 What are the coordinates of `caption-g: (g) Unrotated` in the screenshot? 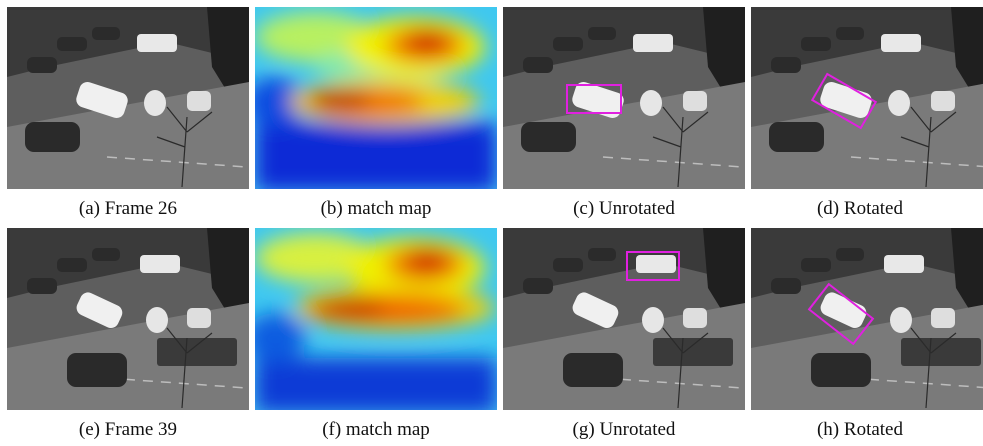 It's located at (624, 429).